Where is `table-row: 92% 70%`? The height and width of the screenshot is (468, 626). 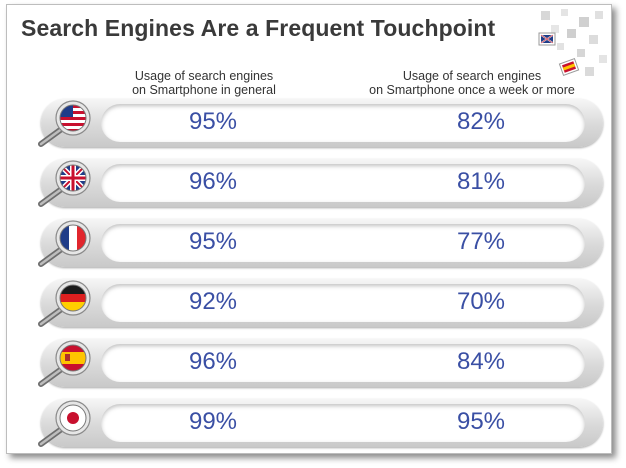 table-row: 92% 70% is located at coordinates (317, 305).